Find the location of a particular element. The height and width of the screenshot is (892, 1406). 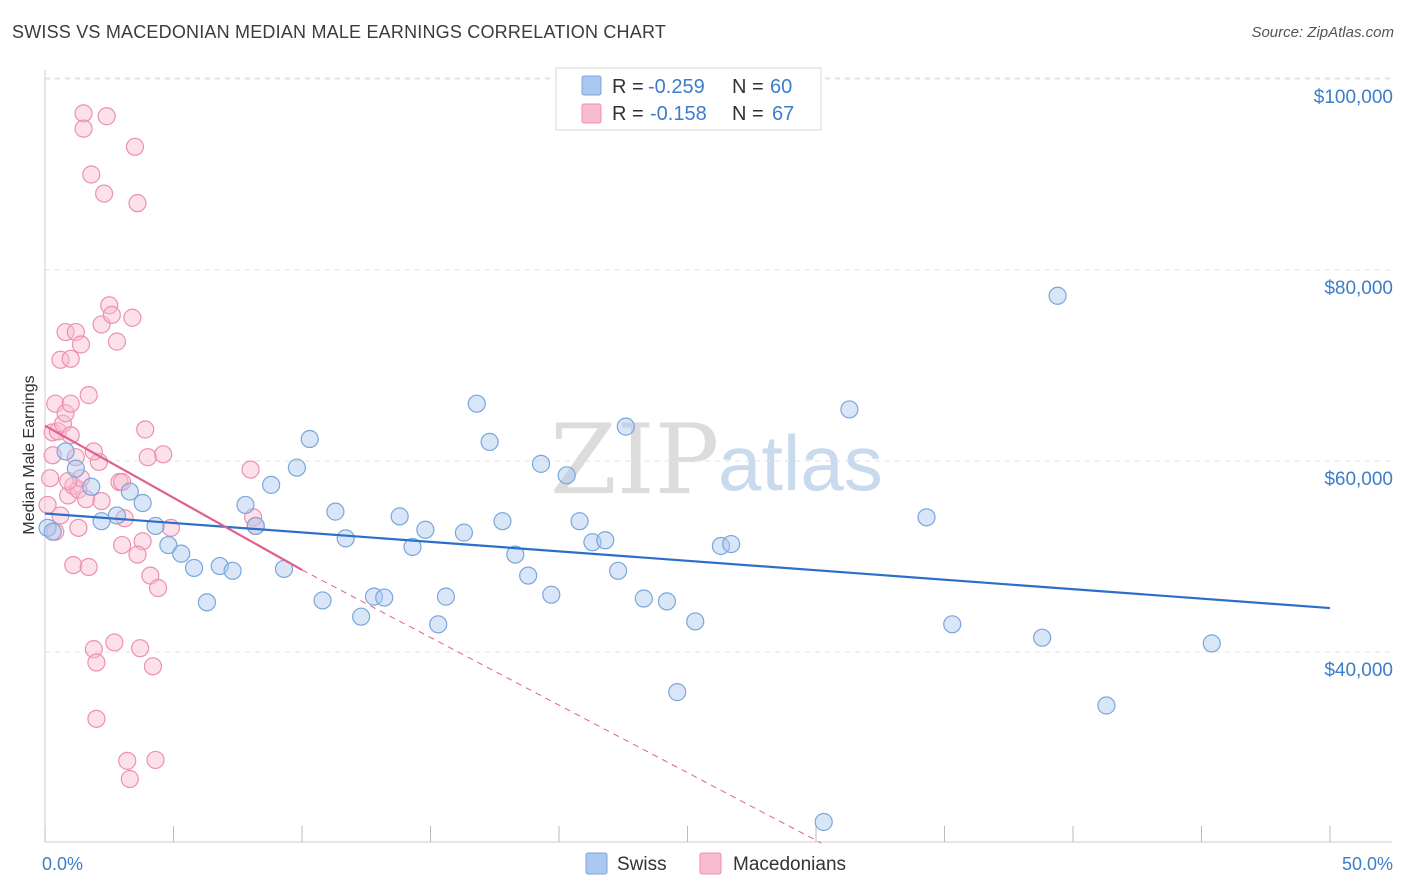

legend-swiss-r-value: -0.259 is located at coordinates (676, 87).